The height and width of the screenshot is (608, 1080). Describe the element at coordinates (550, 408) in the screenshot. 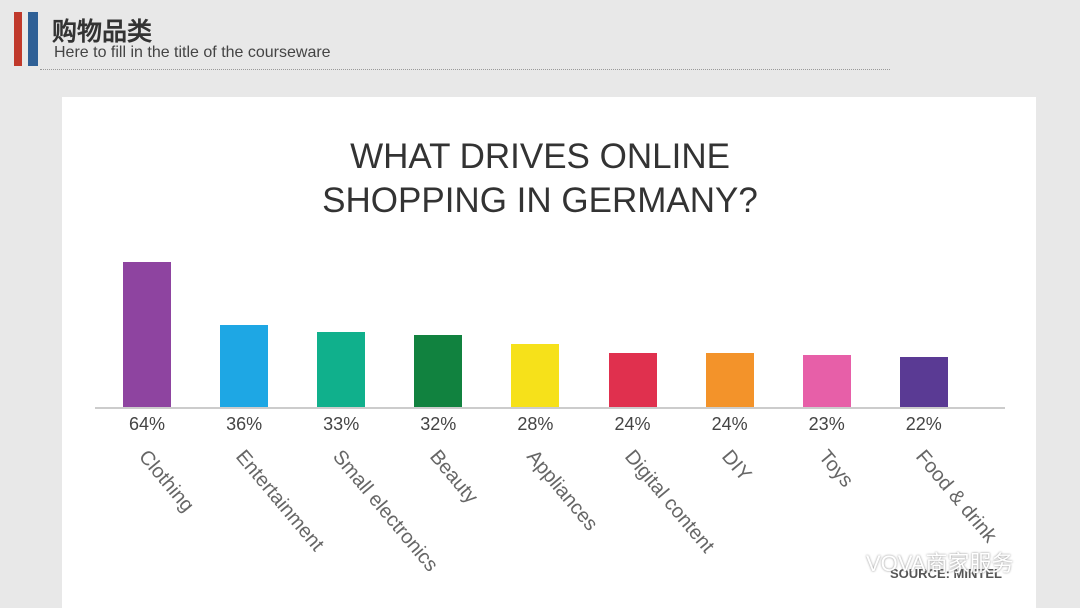

I see `baseline` at that location.